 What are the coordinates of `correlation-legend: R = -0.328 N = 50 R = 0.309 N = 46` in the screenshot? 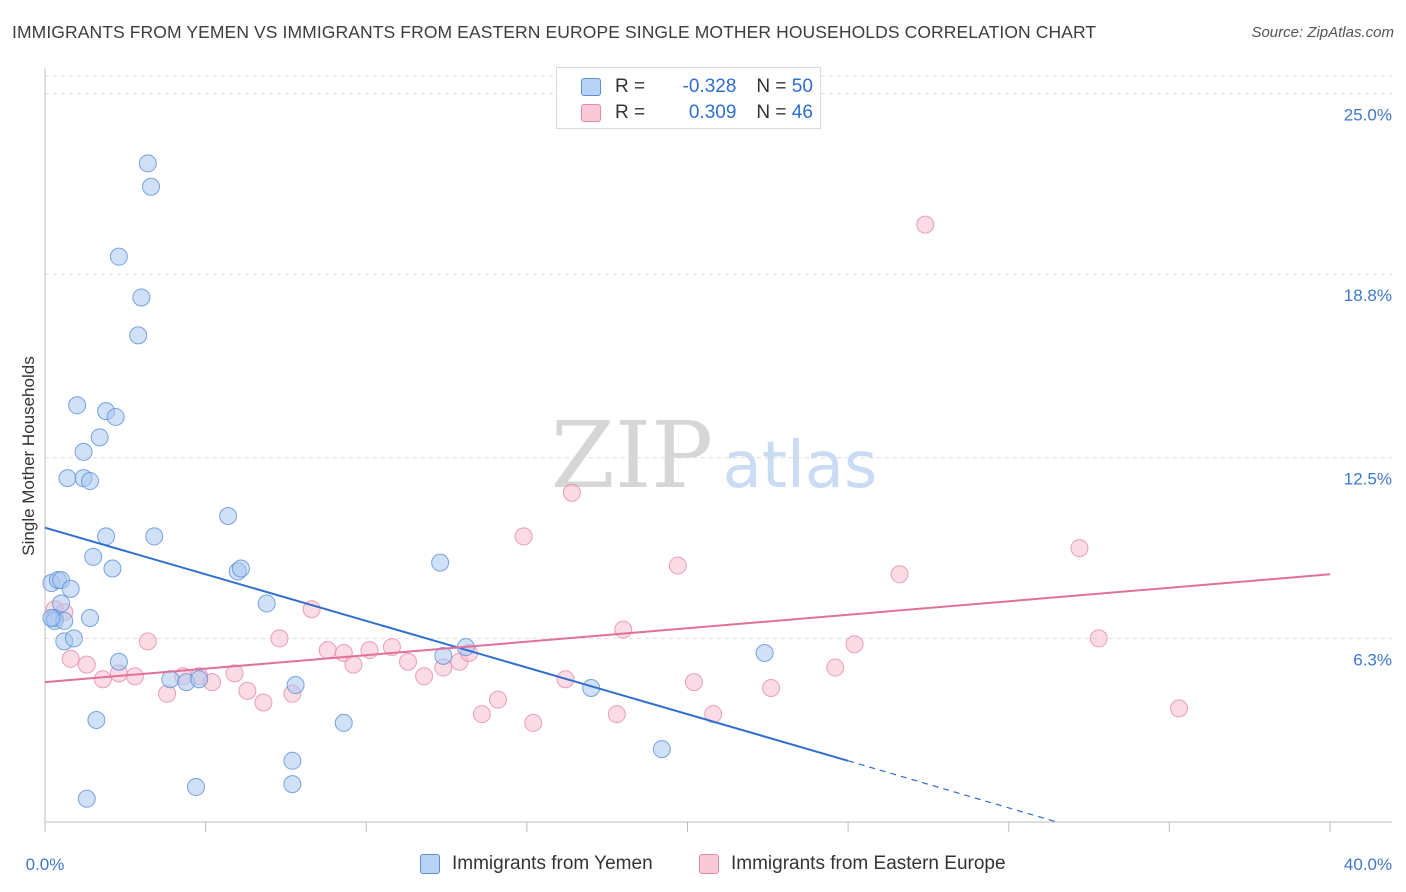 It's located at (688, 98).